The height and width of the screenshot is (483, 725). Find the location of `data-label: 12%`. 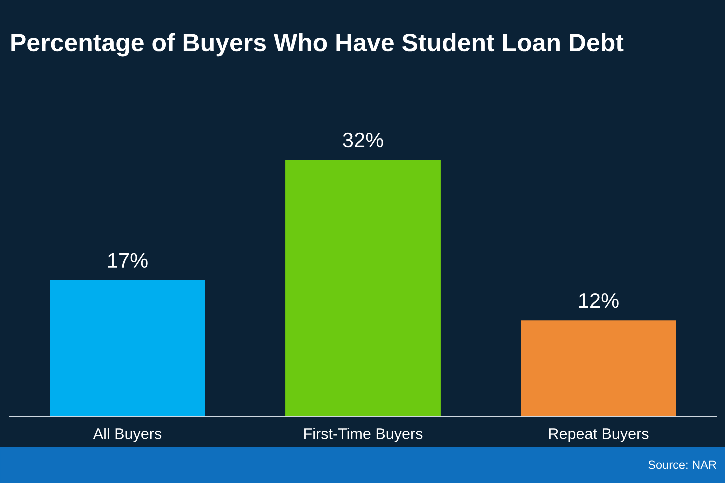

data-label: 12% is located at coordinates (599, 300).